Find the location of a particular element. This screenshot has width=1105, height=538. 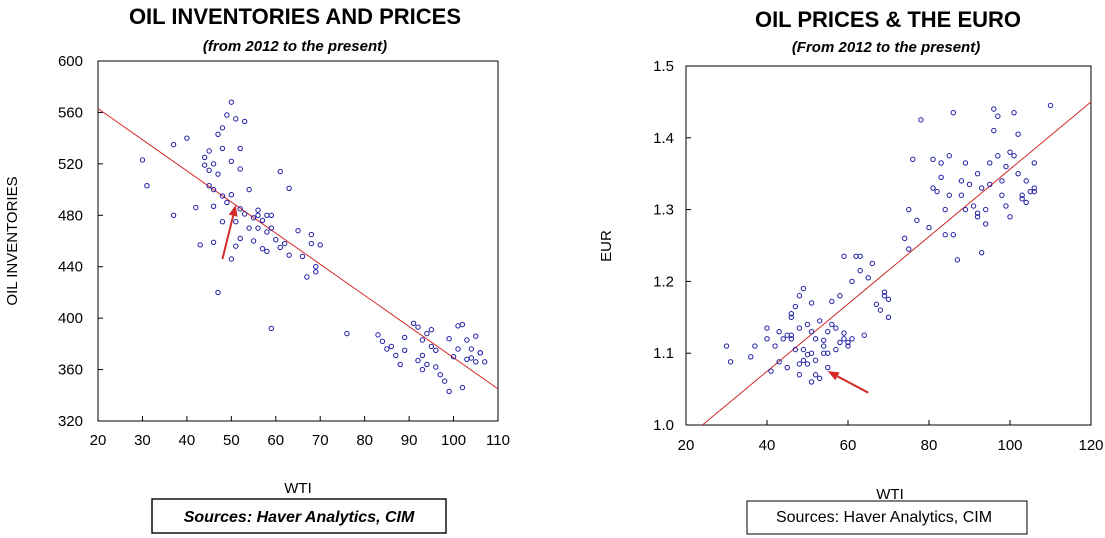

y-axis-label: OIL INVENTORIES is located at coordinates (12, 240).